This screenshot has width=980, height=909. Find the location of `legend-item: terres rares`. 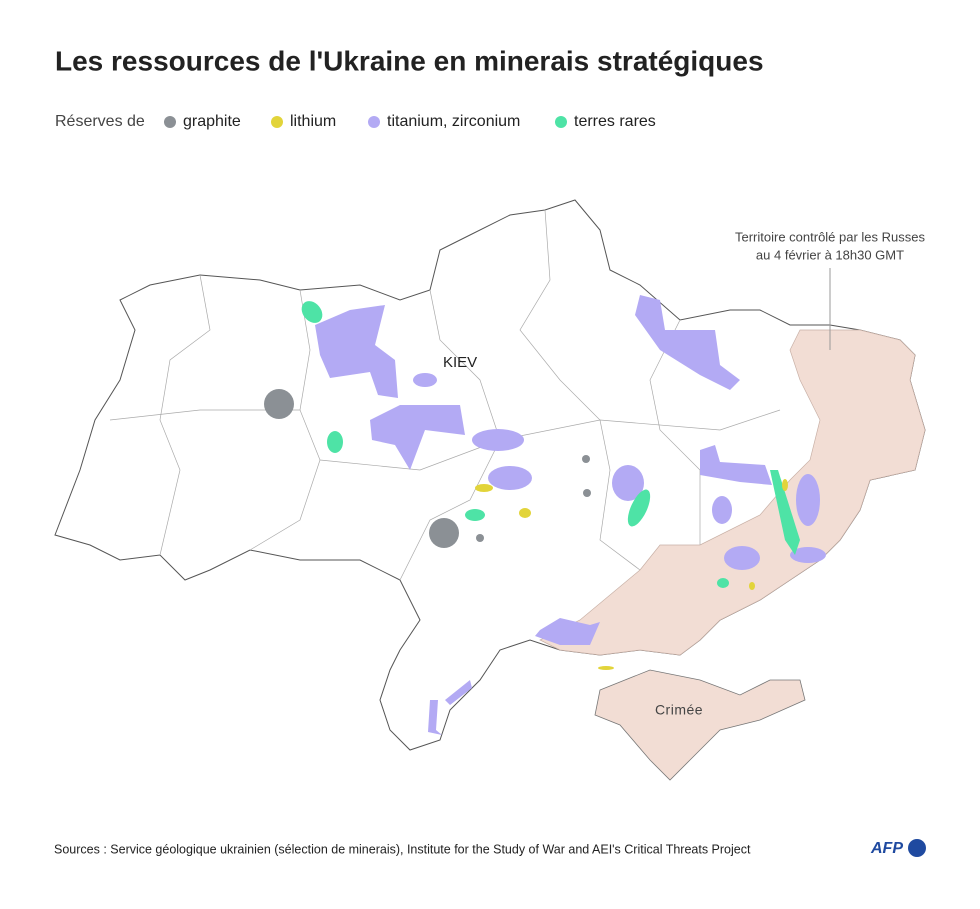

legend-item: terres rares is located at coordinates (615, 121).